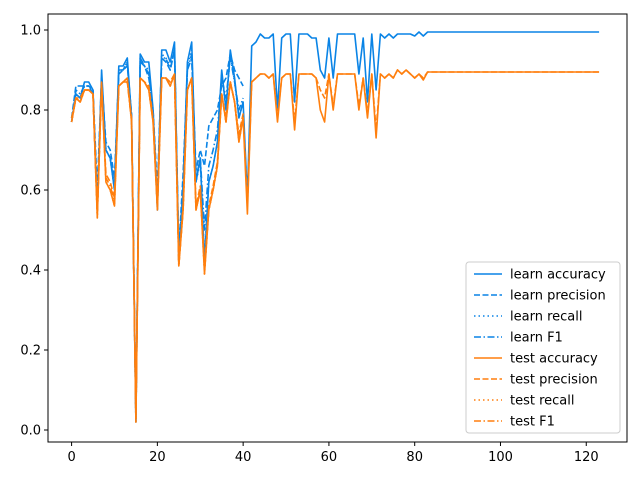  What do you see at coordinates (536, 338) in the screenshot?
I see `legend-label-learn-f1: learn F1` at bounding box center [536, 338].